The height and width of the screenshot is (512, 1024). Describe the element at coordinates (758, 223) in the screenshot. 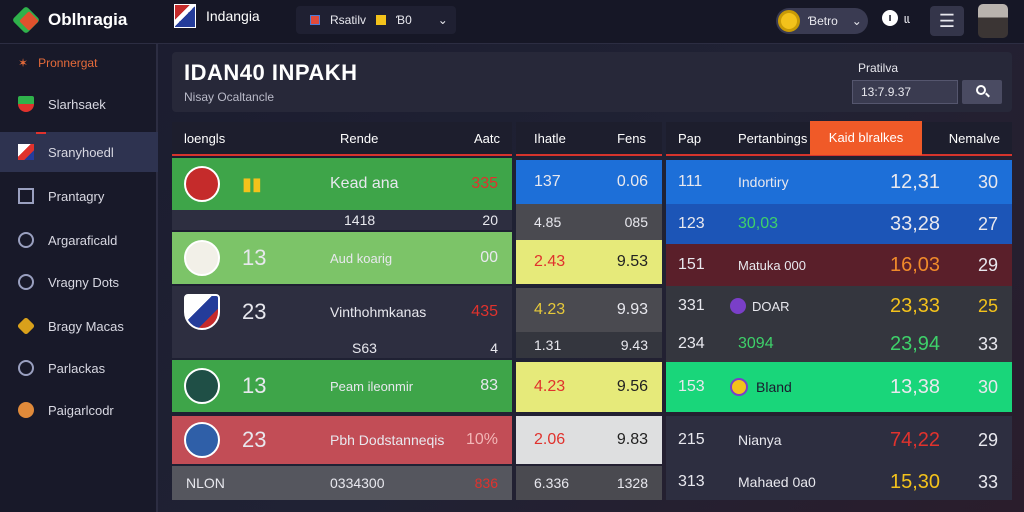

I see `row-name: 30,03` at that location.